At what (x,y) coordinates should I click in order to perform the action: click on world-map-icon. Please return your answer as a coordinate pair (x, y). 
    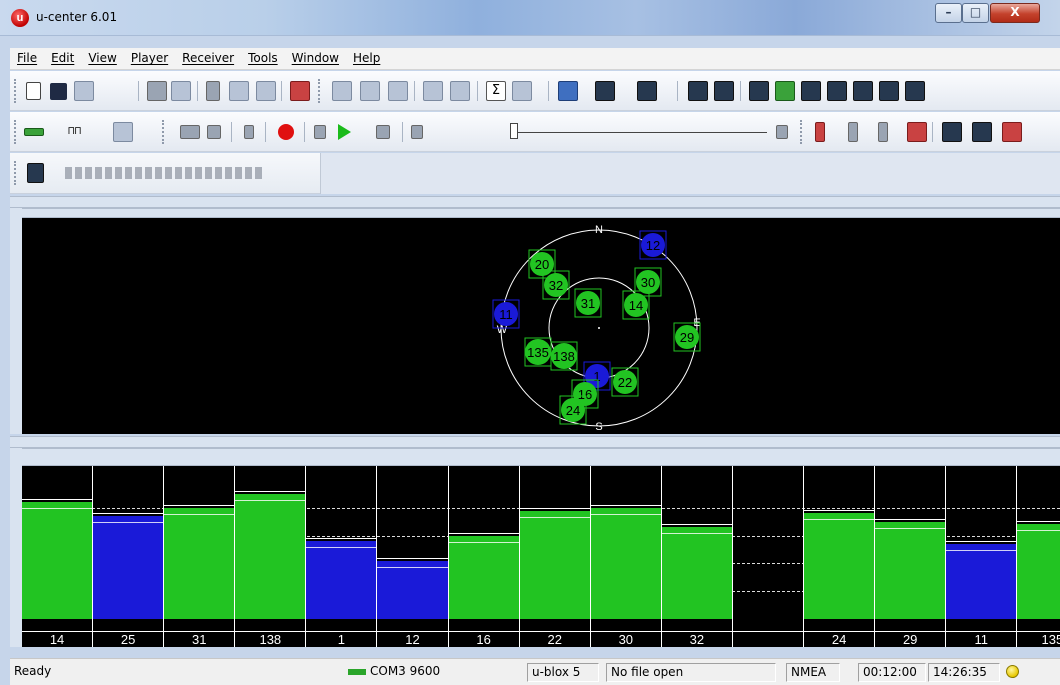
    Looking at the image, I should click on (759, 91).